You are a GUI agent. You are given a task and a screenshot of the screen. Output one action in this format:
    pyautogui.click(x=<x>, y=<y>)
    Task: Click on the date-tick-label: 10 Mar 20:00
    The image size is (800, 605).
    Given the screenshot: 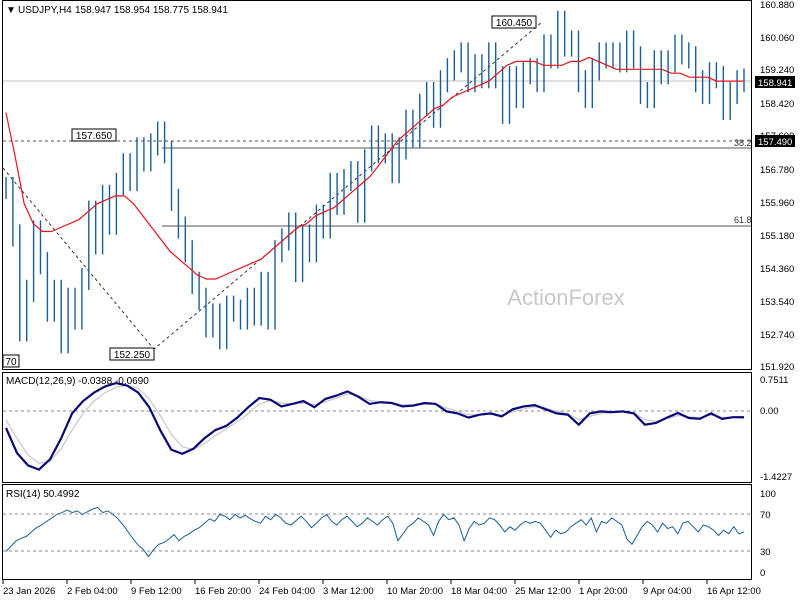 What is the action you would take?
    pyautogui.click(x=415, y=591)
    